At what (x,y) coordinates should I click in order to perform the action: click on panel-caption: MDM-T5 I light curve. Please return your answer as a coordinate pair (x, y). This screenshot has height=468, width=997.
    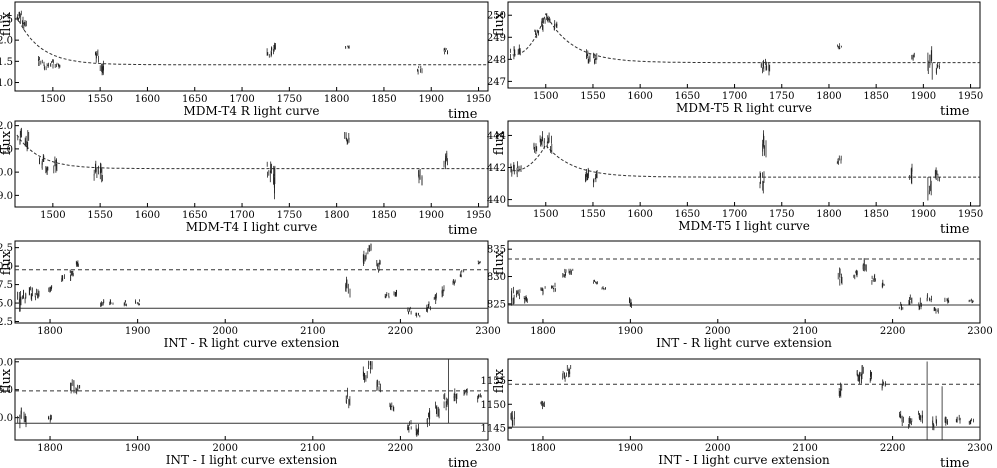
    Looking at the image, I should click on (744, 226).